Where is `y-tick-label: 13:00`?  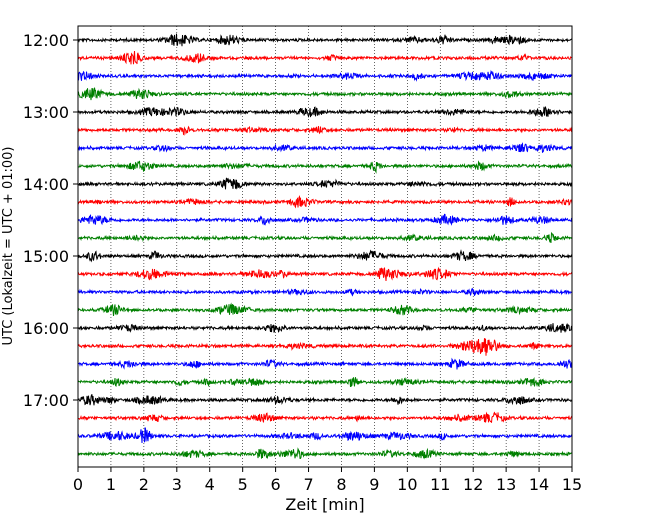
y-tick-label: 13:00 is located at coordinates (46, 112).